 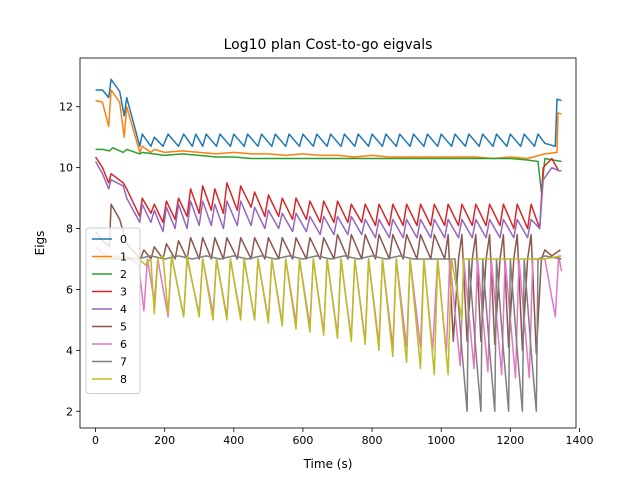 What do you see at coordinates (123, 344) in the screenshot?
I see `legend-label-6: 6` at bounding box center [123, 344].